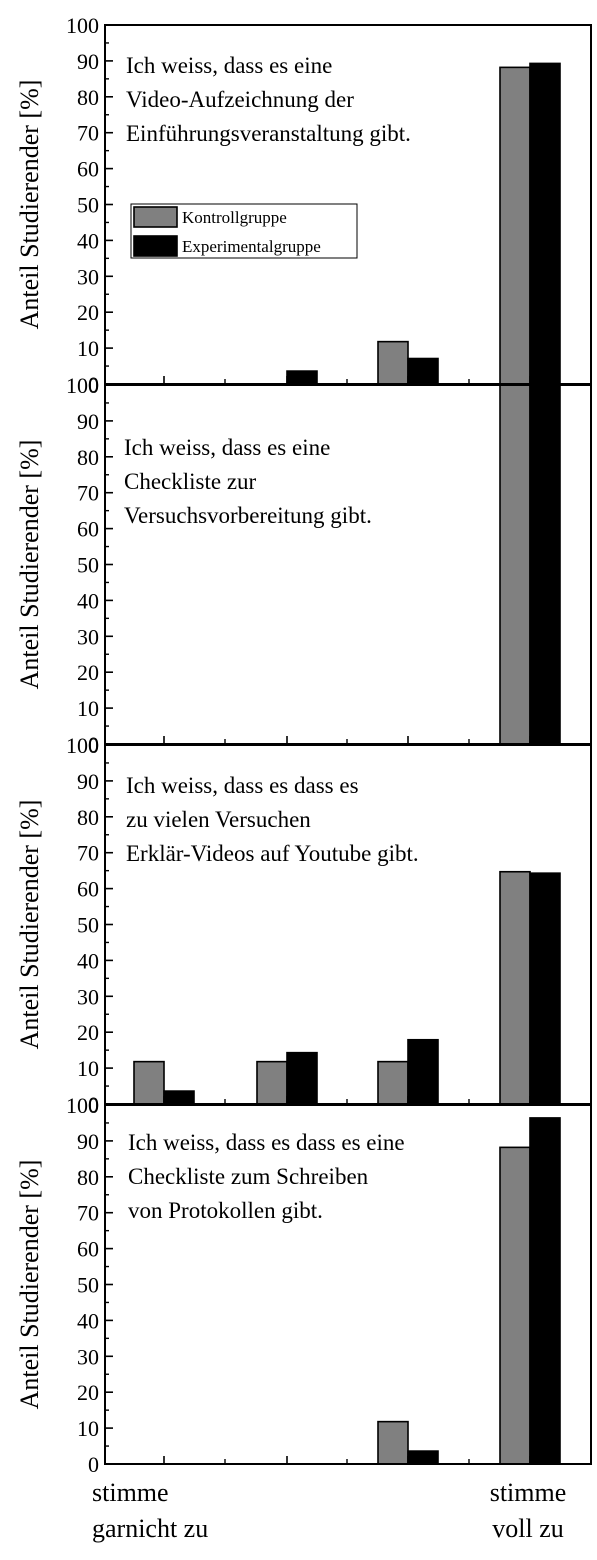  I want to click on x-label-right-line: voll zu, so click(528, 1528).